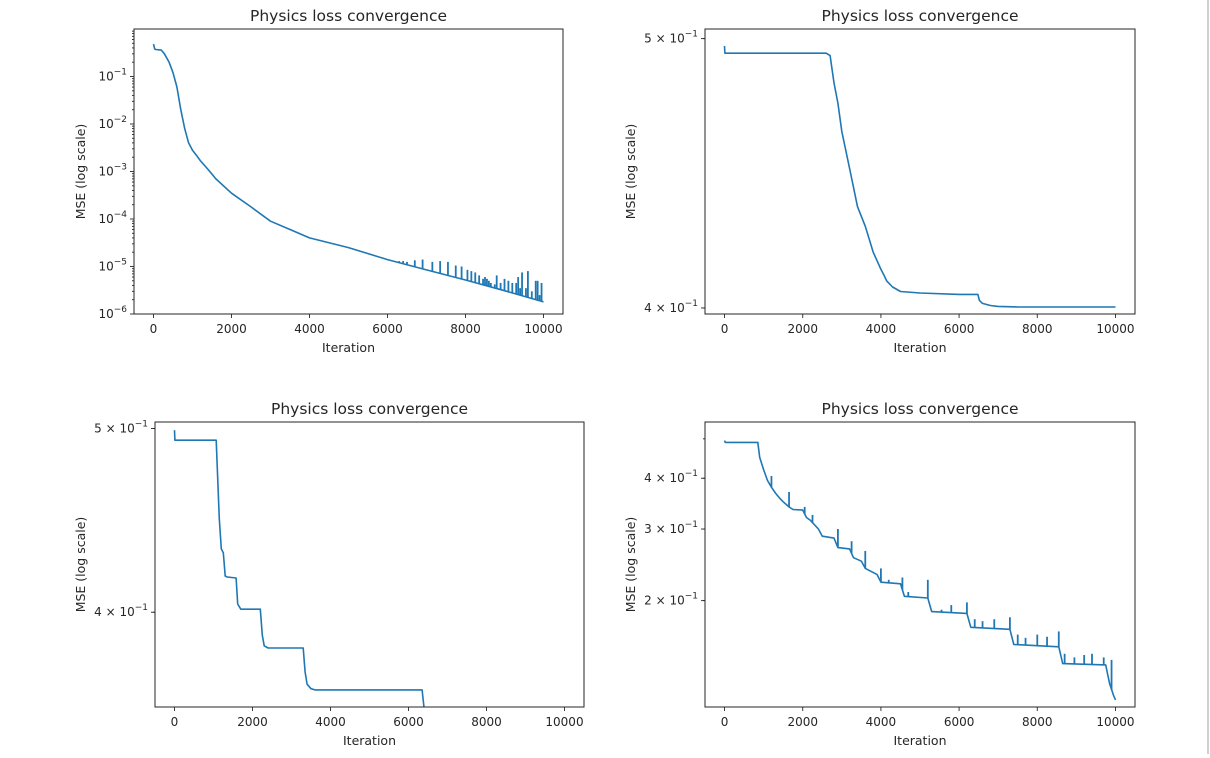 The width and height of the screenshot is (1210, 758). What do you see at coordinates (671, 600) in the screenshot?
I see `y-tick-label: 2 × 10⁻¹` at bounding box center [671, 600].